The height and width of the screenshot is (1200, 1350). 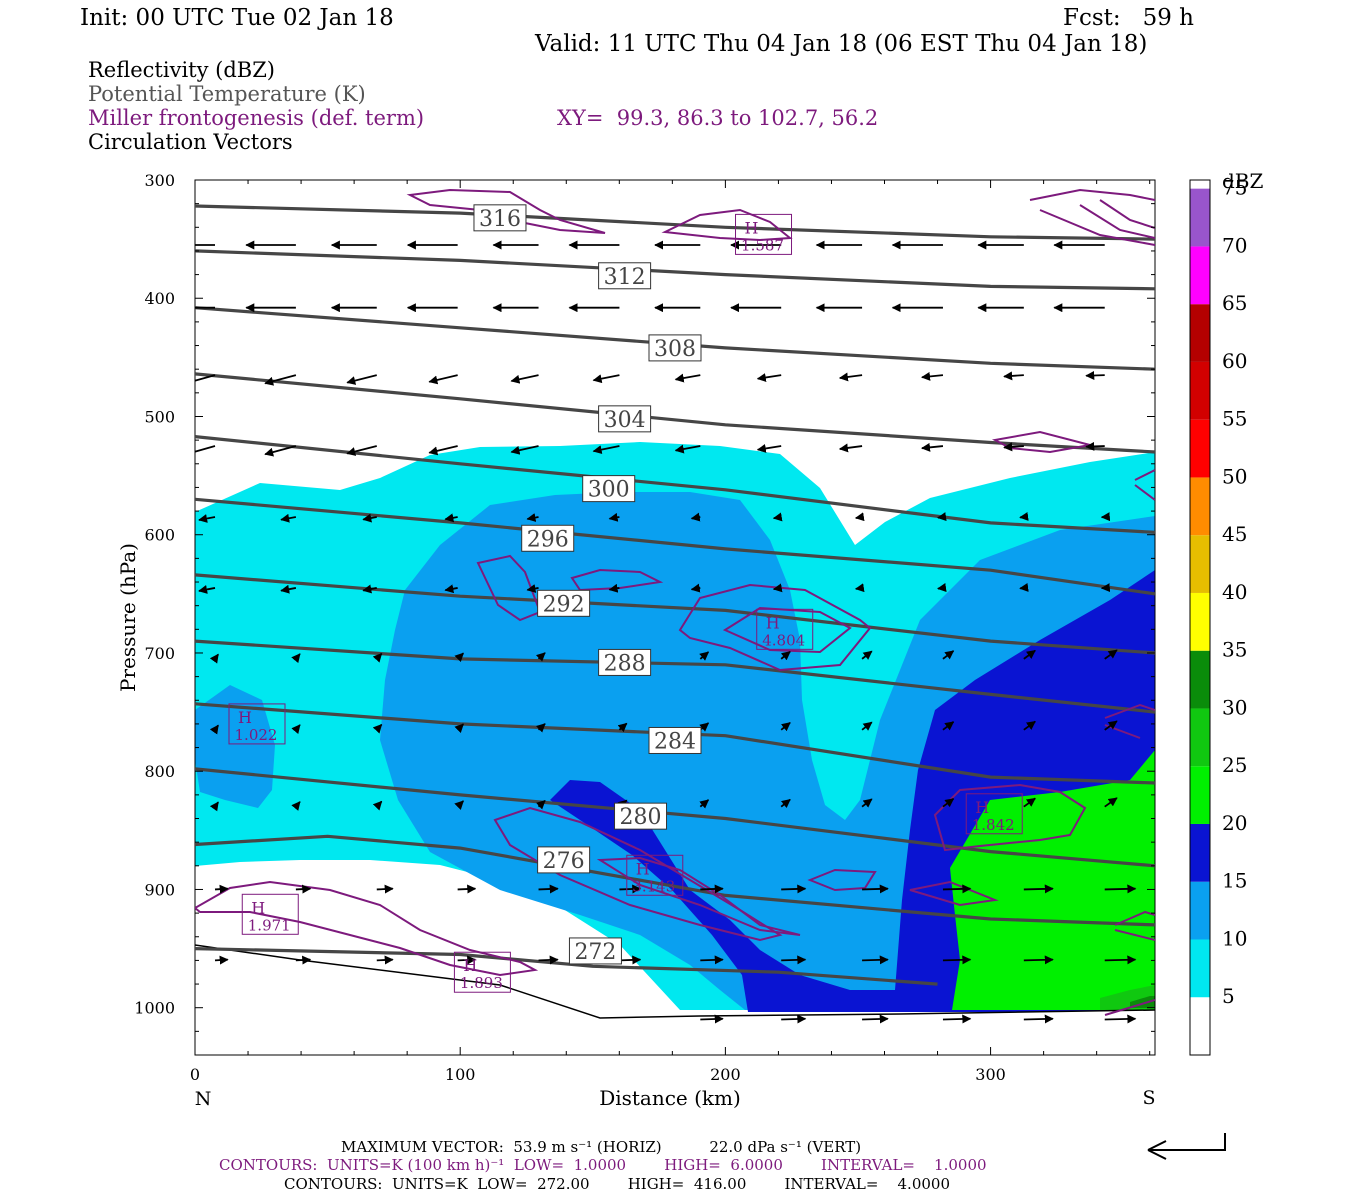 What do you see at coordinates (990, 1074) in the screenshot?
I see `x-tick-label: 300` at bounding box center [990, 1074].